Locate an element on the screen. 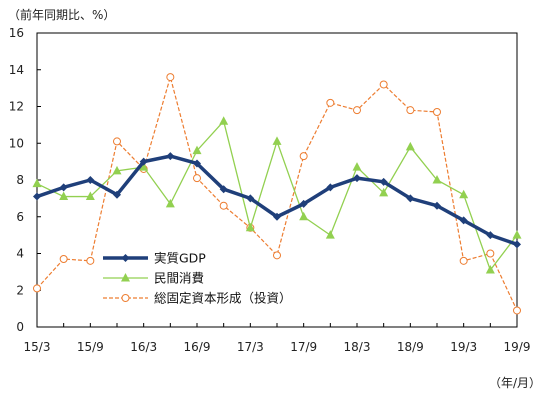  y-tick-label: 6 is located at coordinates (20, 217).